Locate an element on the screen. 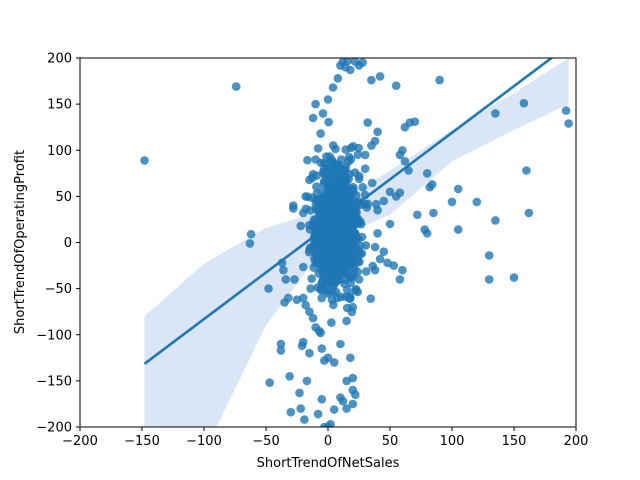 Image resolution: width=640 pixels, height=480 pixels. y-tick-label: 100 is located at coordinates (59, 151).